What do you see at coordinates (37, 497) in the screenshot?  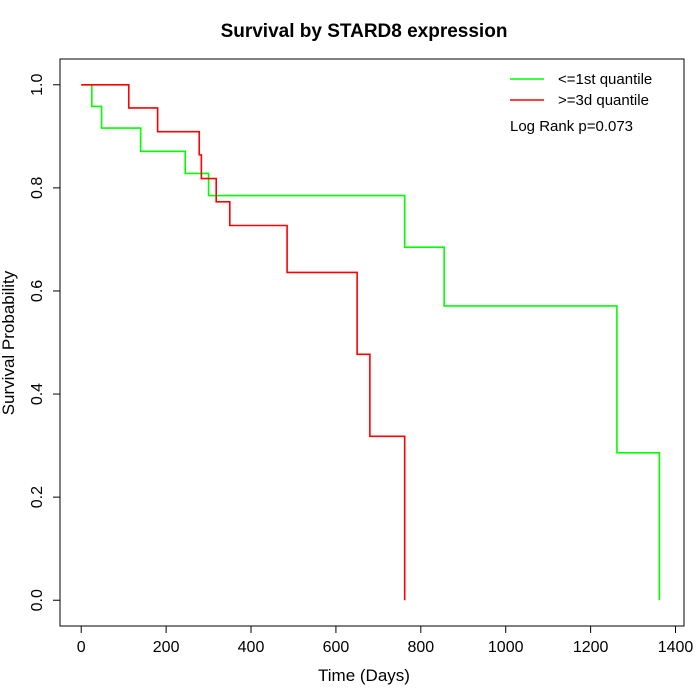 I see `y-tick-label: 0.2` at bounding box center [37, 497].